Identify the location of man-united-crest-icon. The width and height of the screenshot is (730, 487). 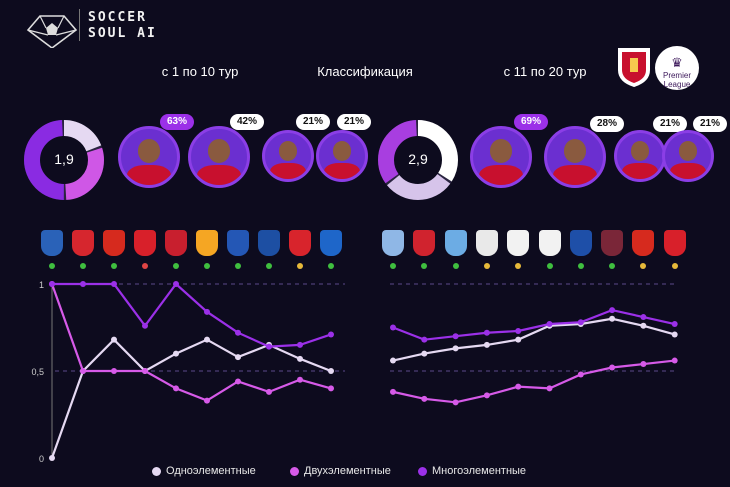
(114, 243).